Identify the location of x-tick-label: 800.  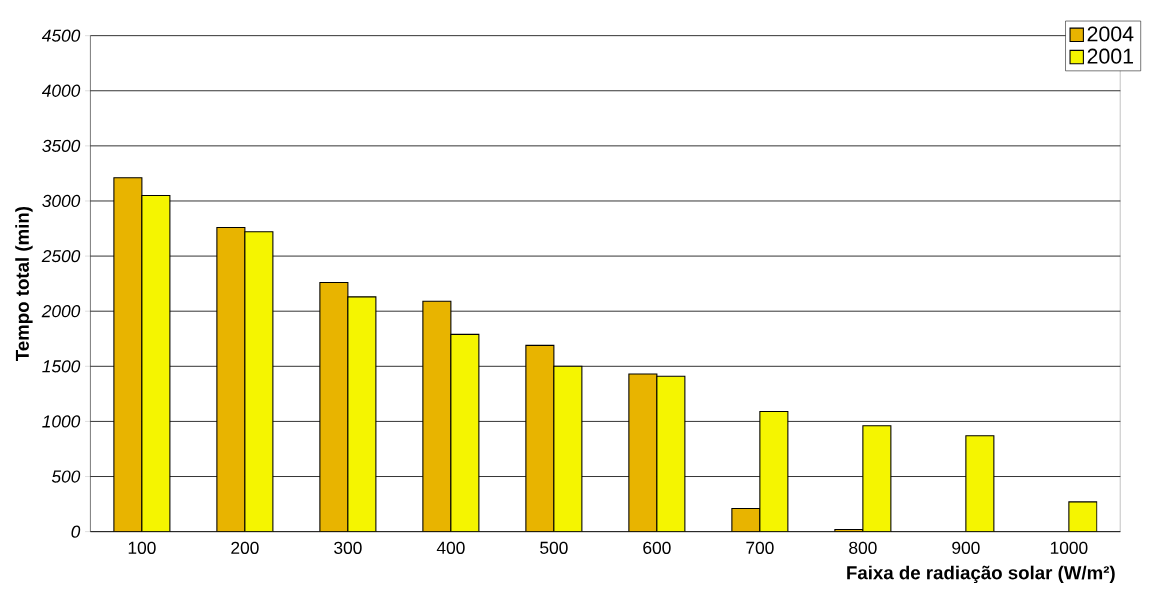
(863, 547).